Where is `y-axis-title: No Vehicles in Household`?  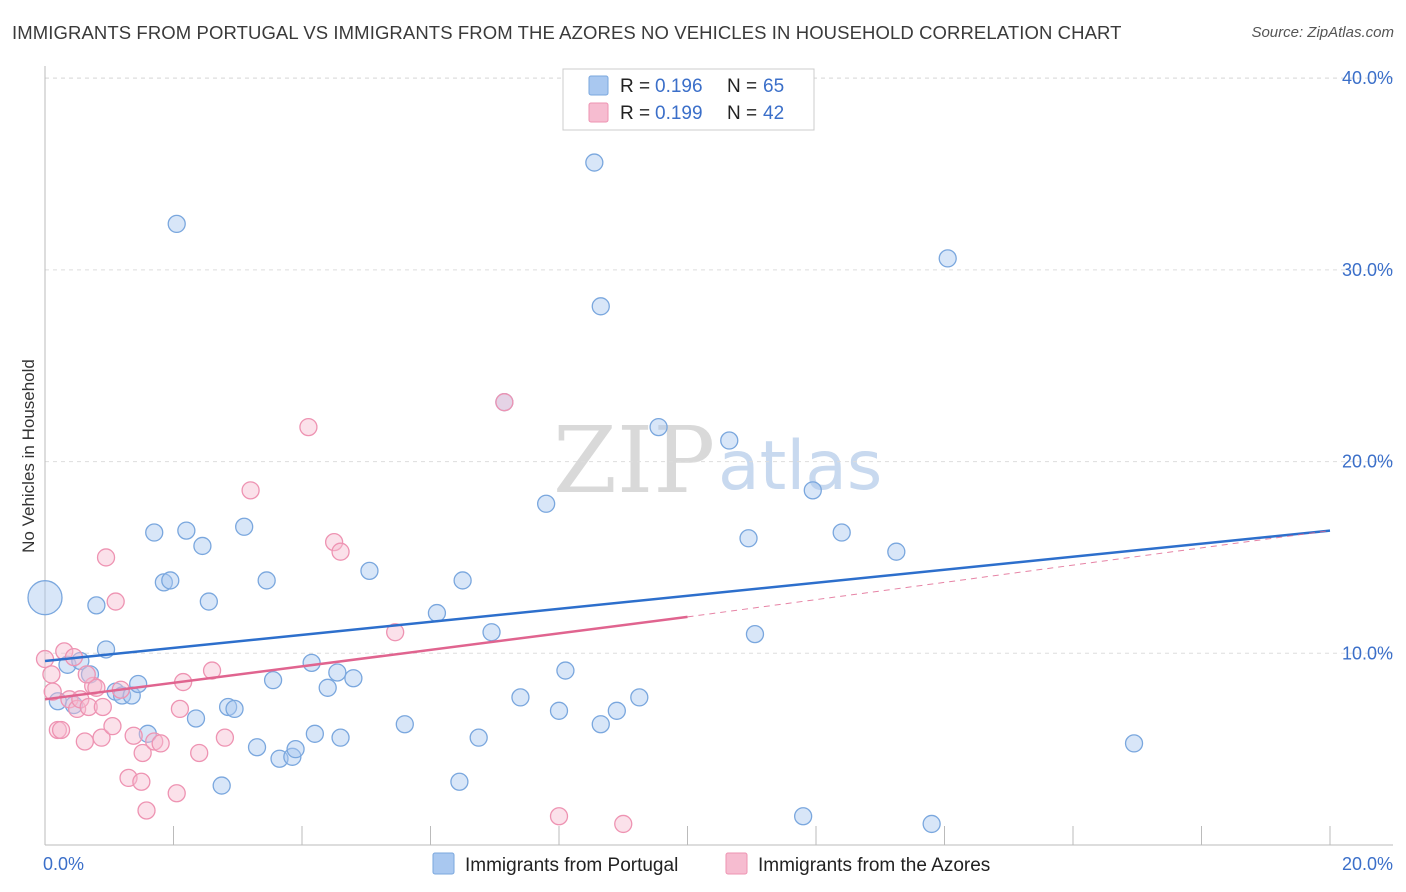
y-axis-title: No Vehicles in Household is located at coordinates (28, 456).